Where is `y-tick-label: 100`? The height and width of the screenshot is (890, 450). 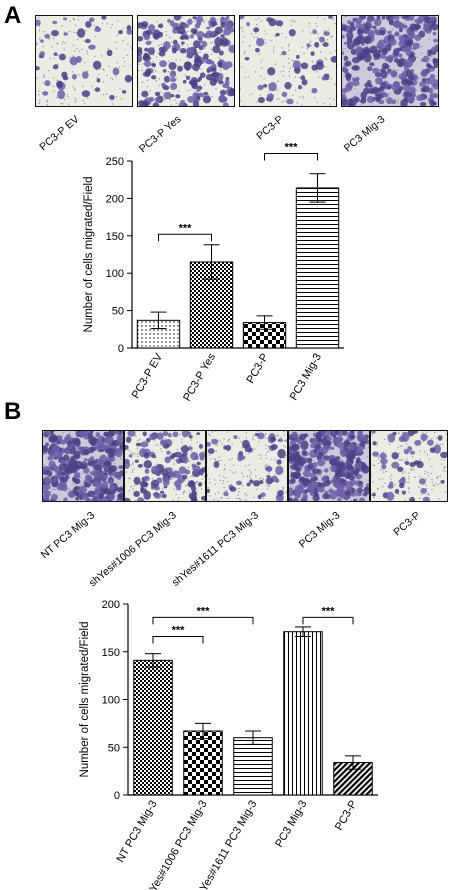 y-tick-label: 100 is located at coordinates (115, 274).